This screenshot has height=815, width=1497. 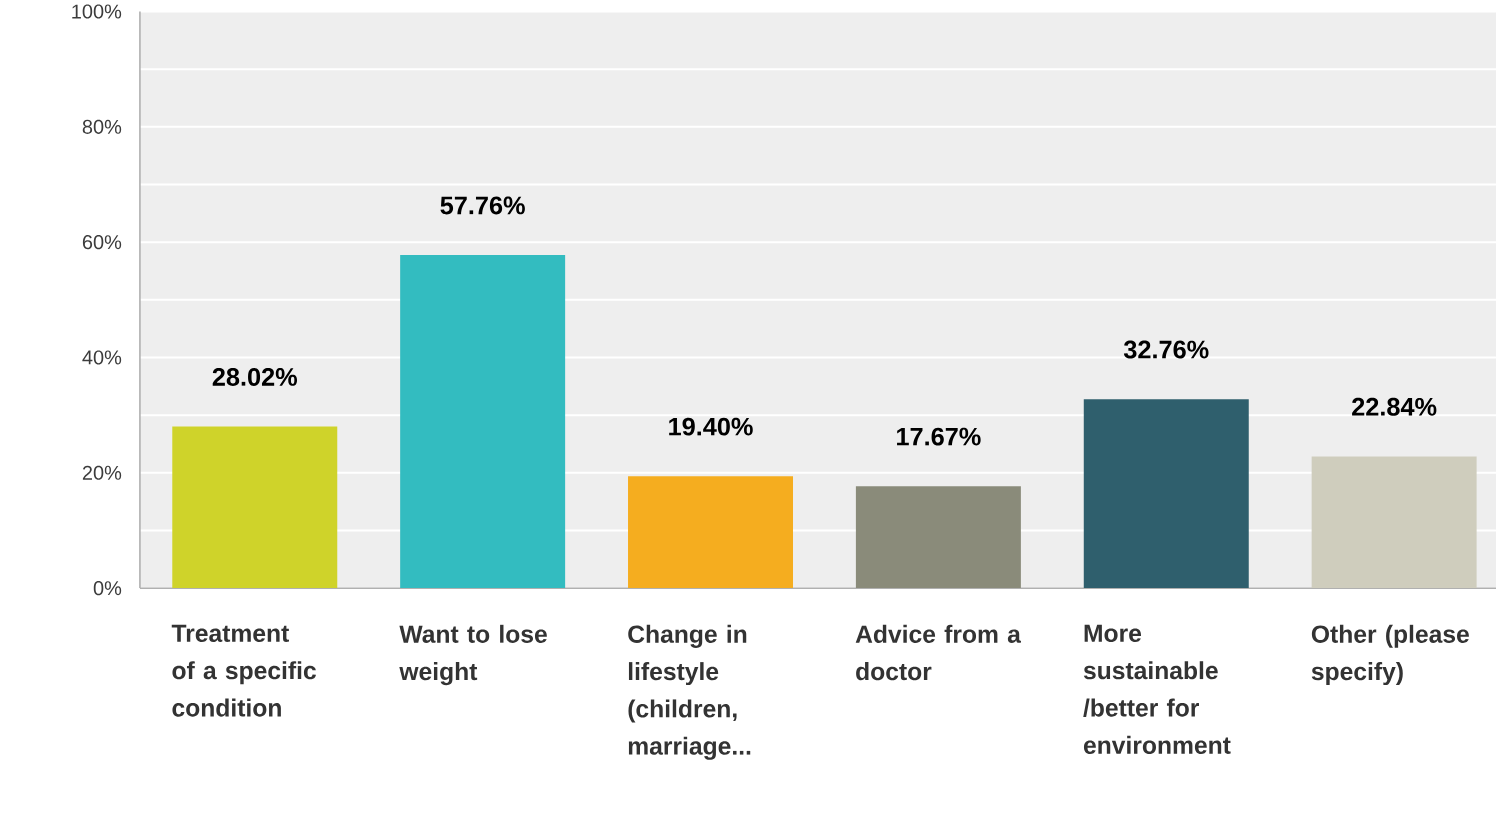 I want to click on data-label: 28.02%, so click(x=255, y=376).